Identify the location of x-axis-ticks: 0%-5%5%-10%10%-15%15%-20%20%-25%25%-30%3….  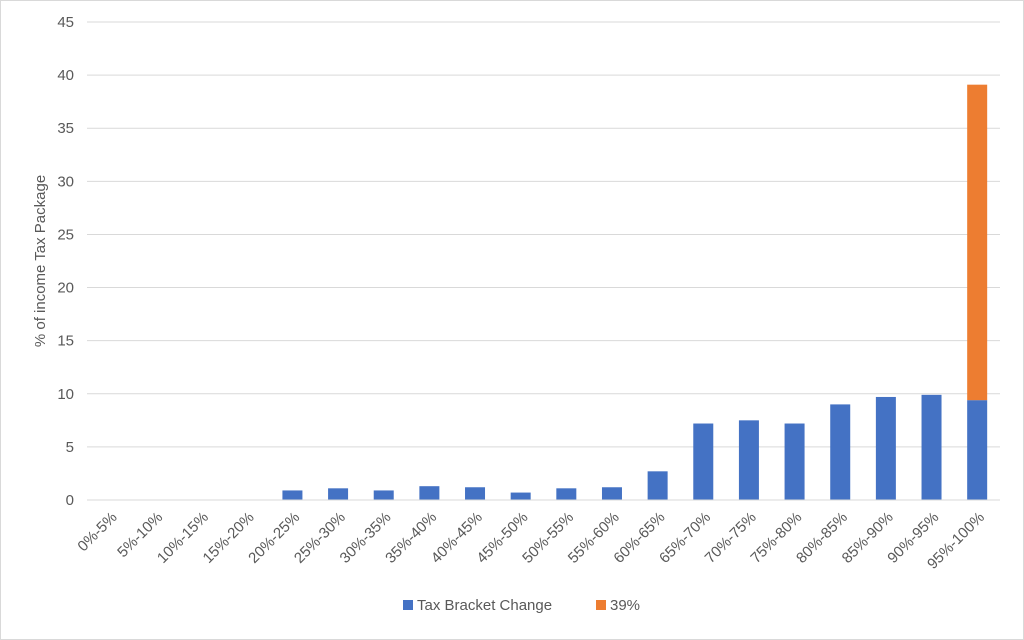
(531, 541).